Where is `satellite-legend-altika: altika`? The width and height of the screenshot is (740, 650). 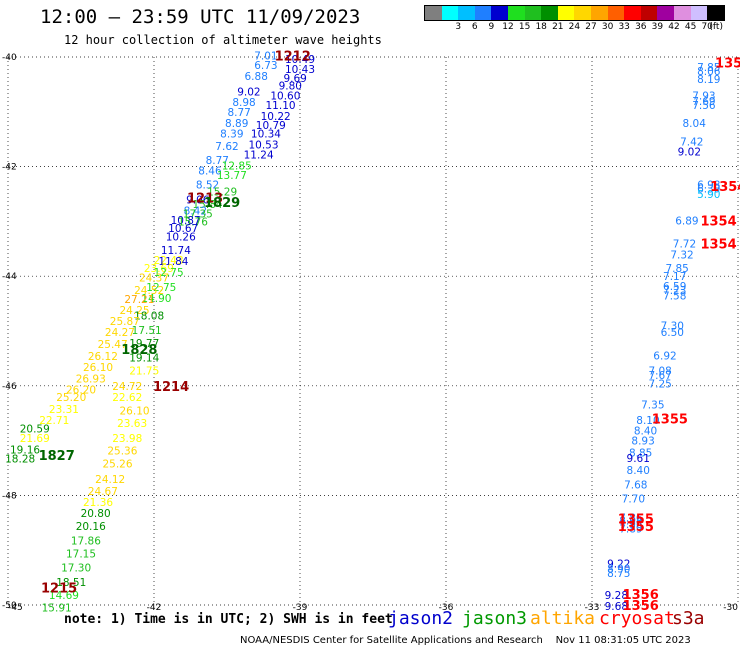
satellite-legend-altika: altika is located at coordinates (563, 618).